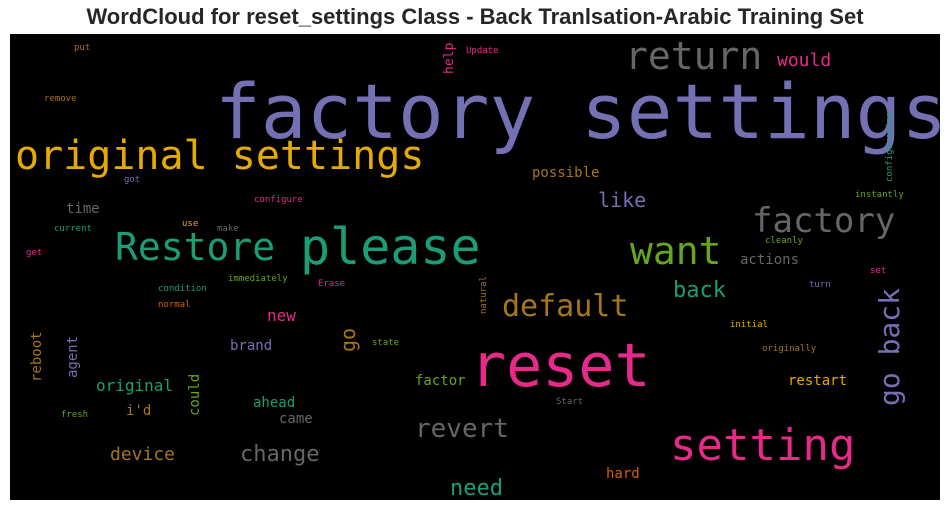  What do you see at coordinates (83, 209) in the screenshot?
I see `word-time: time` at bounding box center [83, 209].